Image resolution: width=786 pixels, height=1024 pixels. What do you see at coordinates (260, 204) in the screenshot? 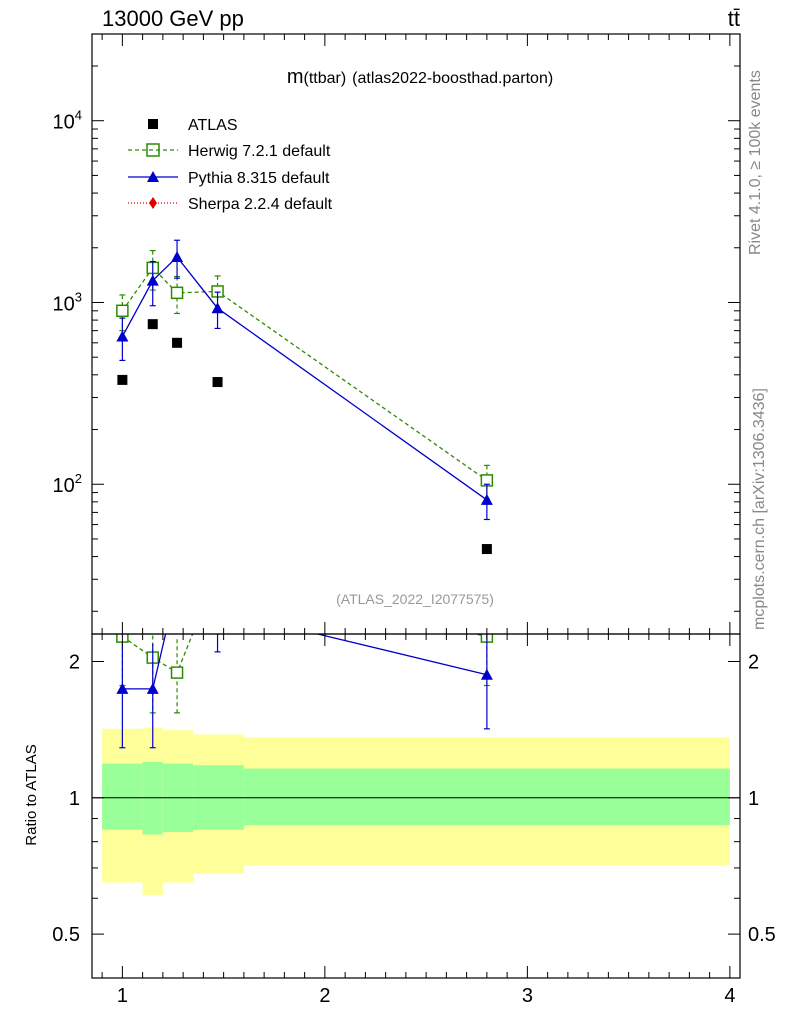
I see `legend-sherpa-label: Sherpa 2.2.4 default` at bounding box center [260, 204].